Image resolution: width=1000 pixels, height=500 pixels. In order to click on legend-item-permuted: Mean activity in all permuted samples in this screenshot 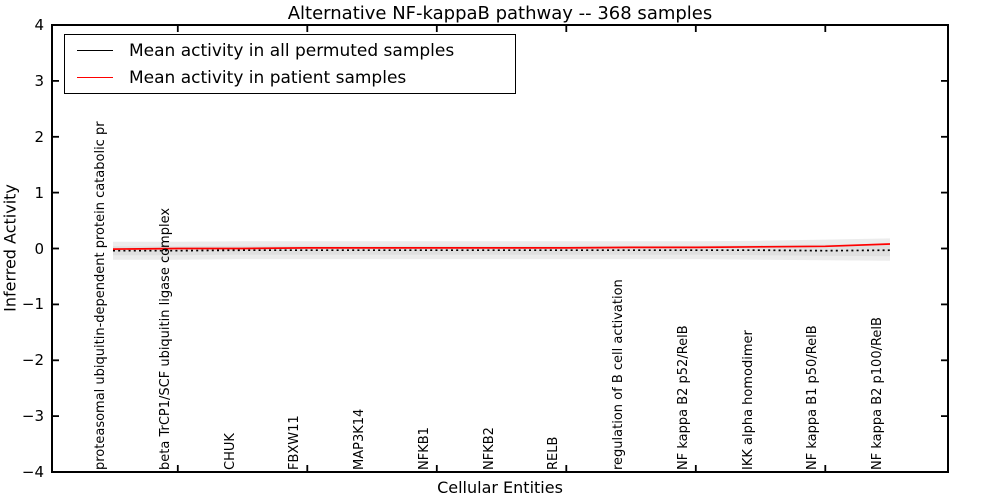, I will do `click(296, 51)`.